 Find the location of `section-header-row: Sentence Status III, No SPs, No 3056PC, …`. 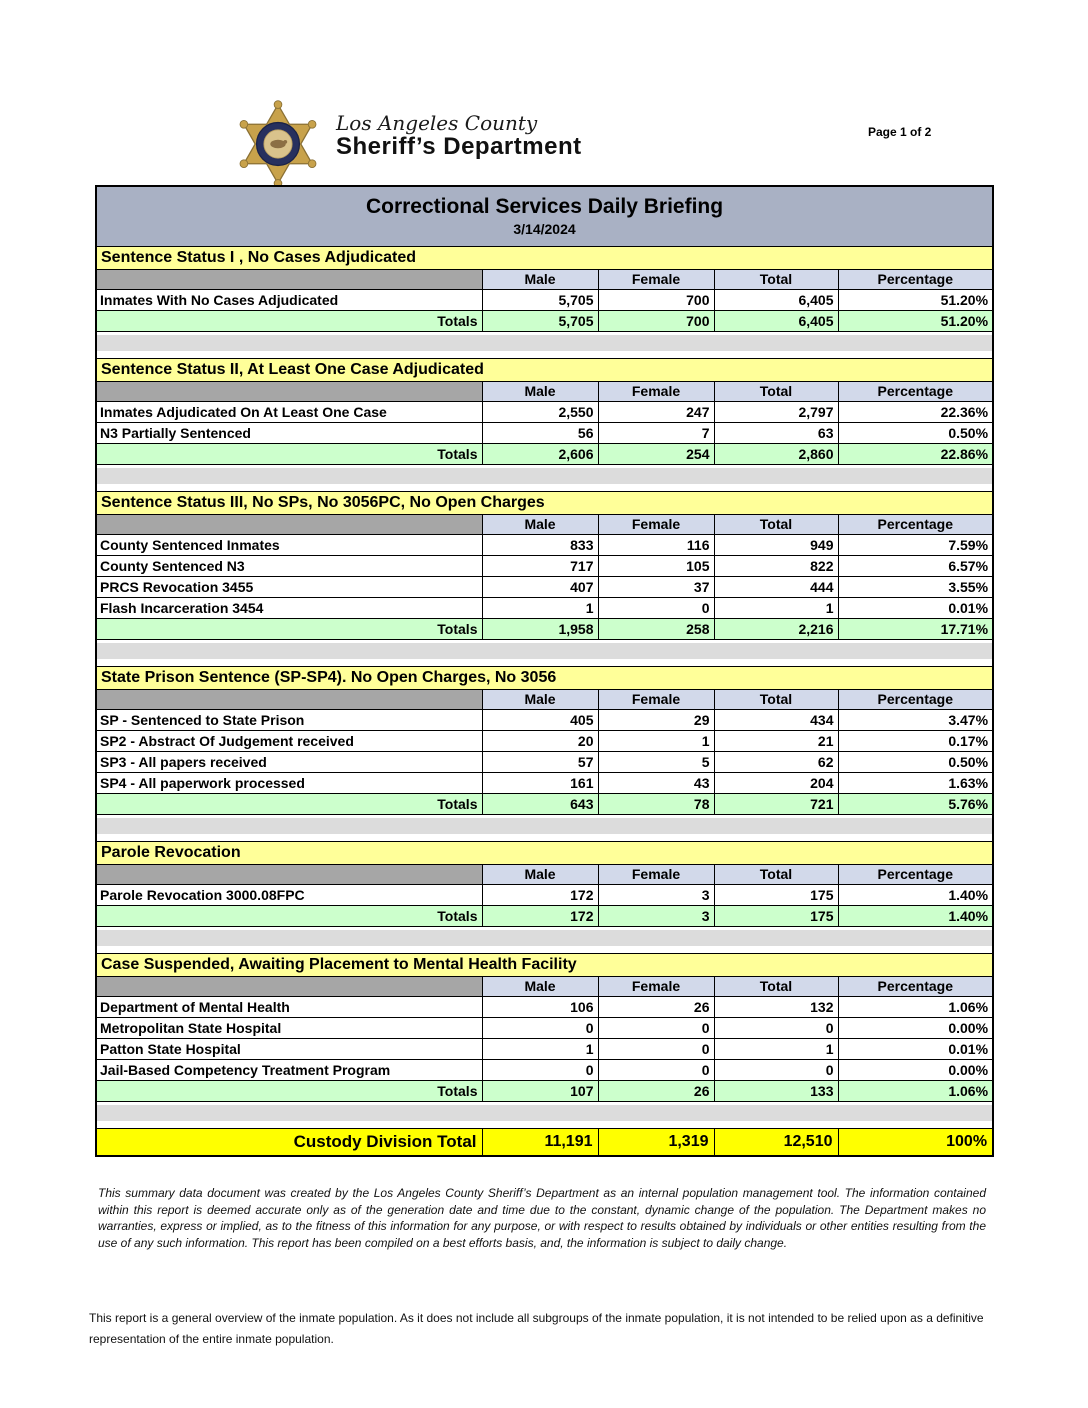

section-header-row: Sentence Status III, No SPs, No 3056PC, … is located at coordinates (544, 502).